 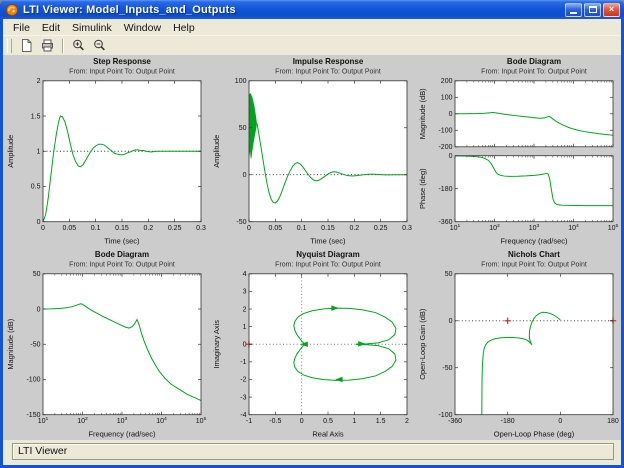 I want to click on toolbar-gripper, so click(x=9, y=45).